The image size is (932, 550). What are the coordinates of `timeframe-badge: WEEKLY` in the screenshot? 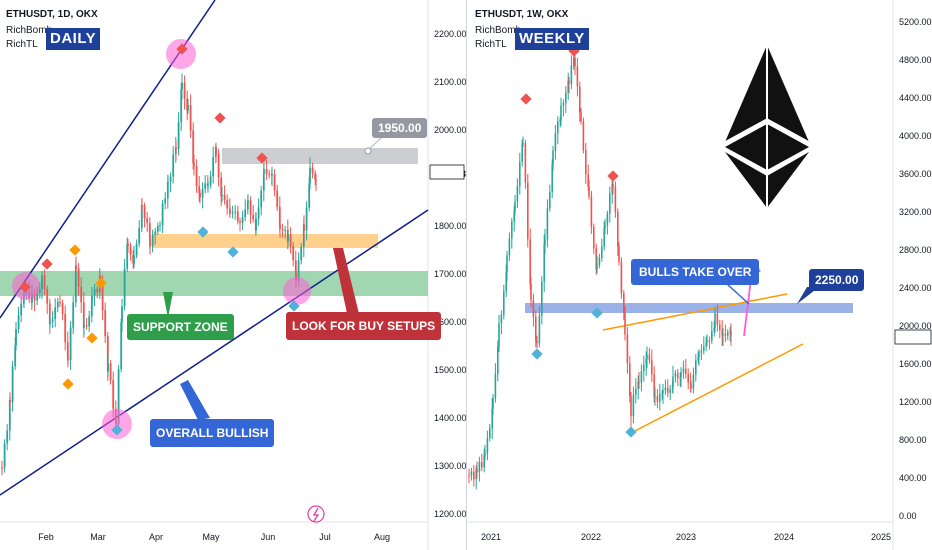 It's located at (552, 39).